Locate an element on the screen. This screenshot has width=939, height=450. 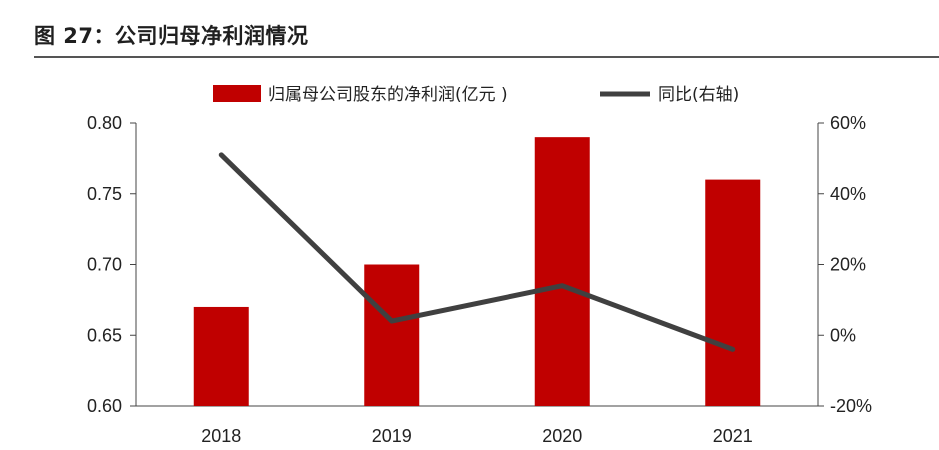
right-tick-label: 60% is located at coordinates (848, 123).